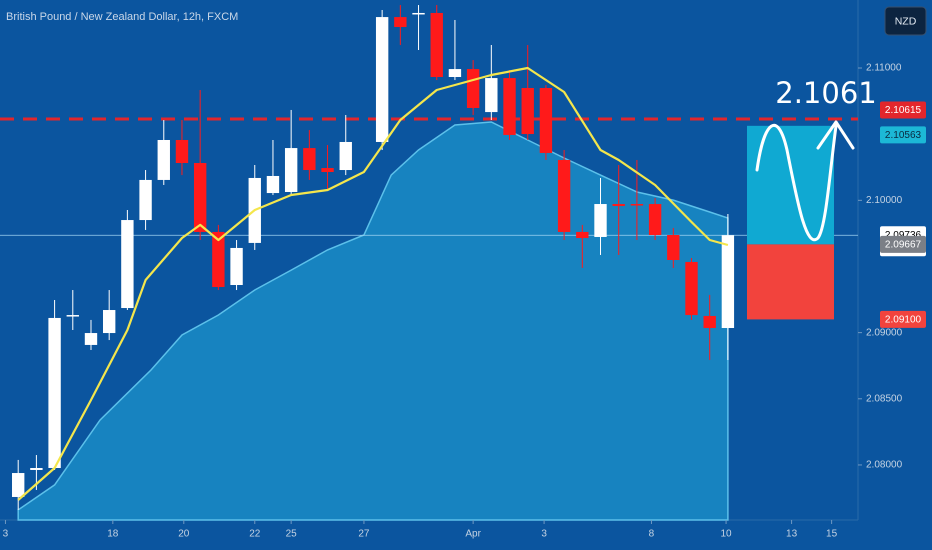 The image size is (932, 550). Describe the element at coordinates (884, 465) in the screenshot. I see `y-tick-label: 2.08000` at that location.